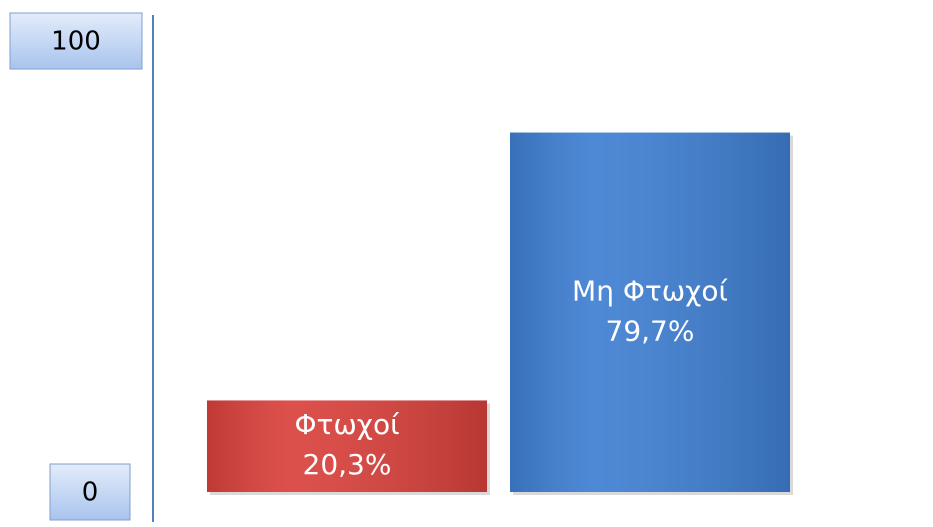 This screenshot has height=527, width=933. What do you see at coordinates (347, 446) in the screenshot?
I see `bar-shade` at bounding box center [347, 446].